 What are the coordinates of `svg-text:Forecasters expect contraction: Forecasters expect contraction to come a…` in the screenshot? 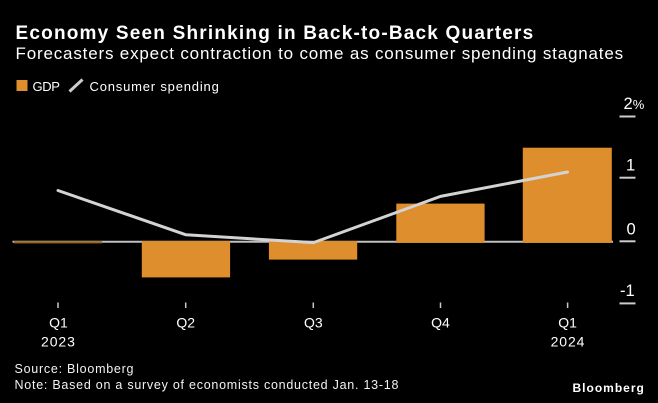 It's located at (320, 53).